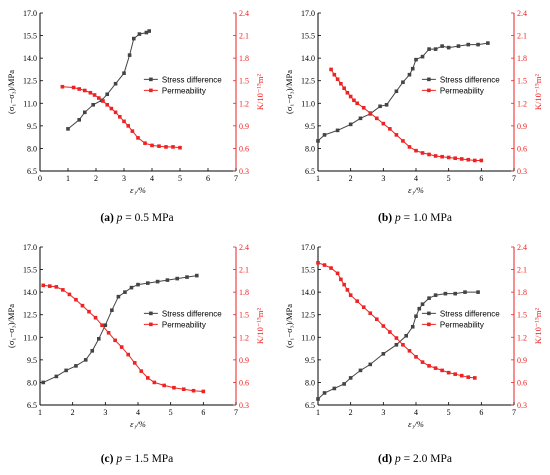 The width and height of the screenshot is (550, 475). What do you see at coordinates (107, 459) in the screenshot?
I see `caption-label: (c)` at bounding box center [107, 459].